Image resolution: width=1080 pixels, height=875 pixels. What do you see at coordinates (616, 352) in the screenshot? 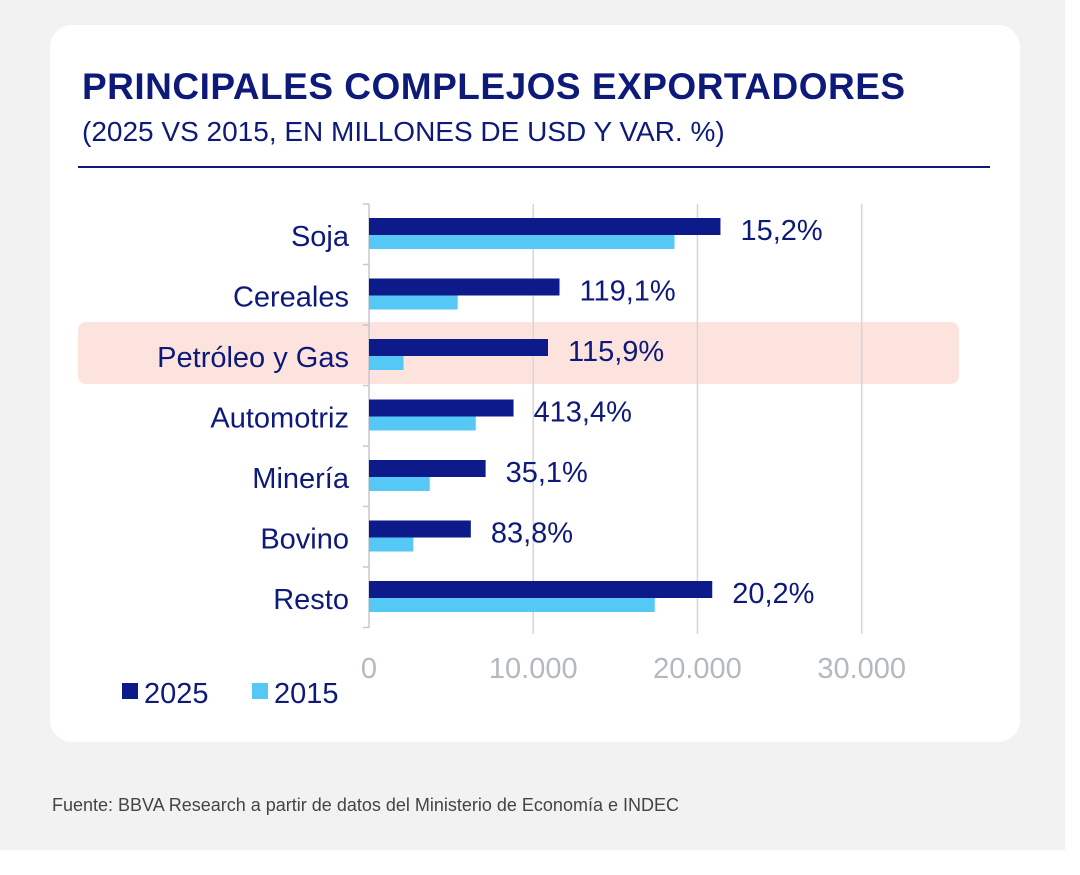
I see `variation-label: 115,9%` at bounding box center [616, 352].